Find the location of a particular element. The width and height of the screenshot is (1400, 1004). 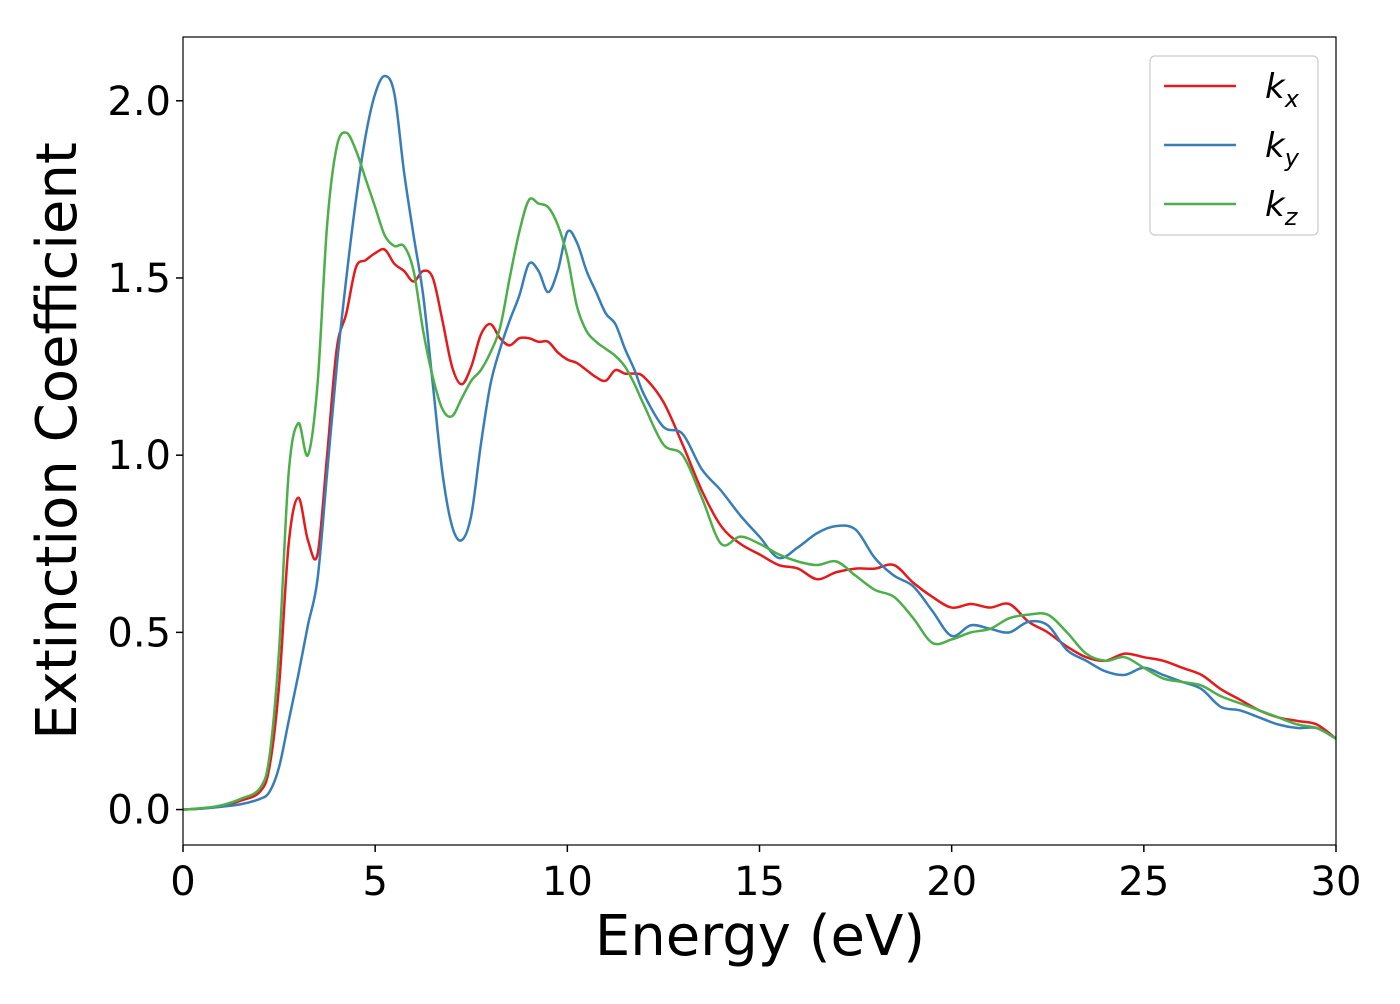

x-axis-label: Energy (eV) is located at coordinates (760, 936).